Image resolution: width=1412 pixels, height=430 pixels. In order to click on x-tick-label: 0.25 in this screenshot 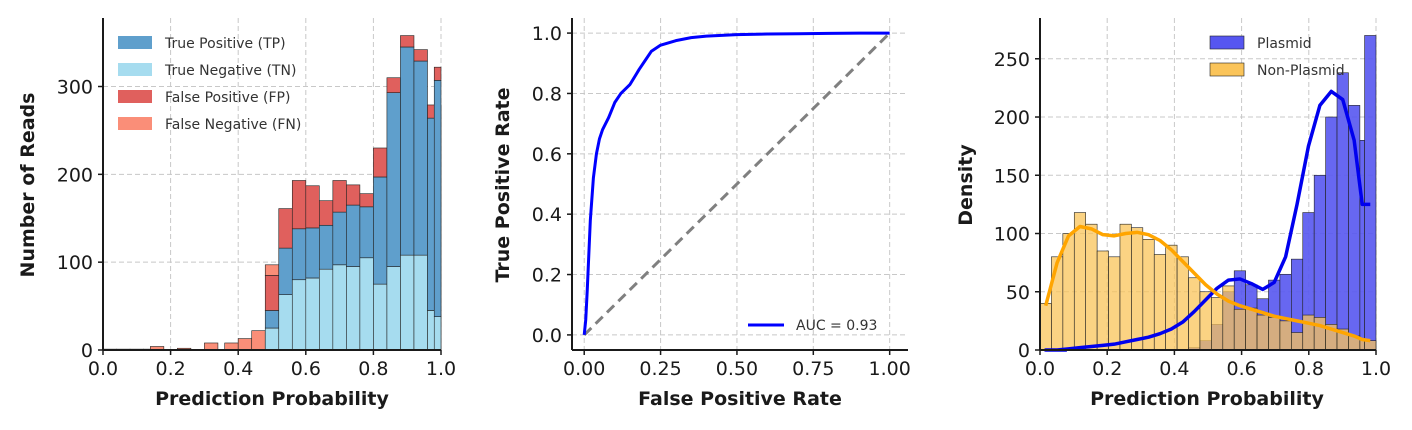, I will do `click(660, 369)`.